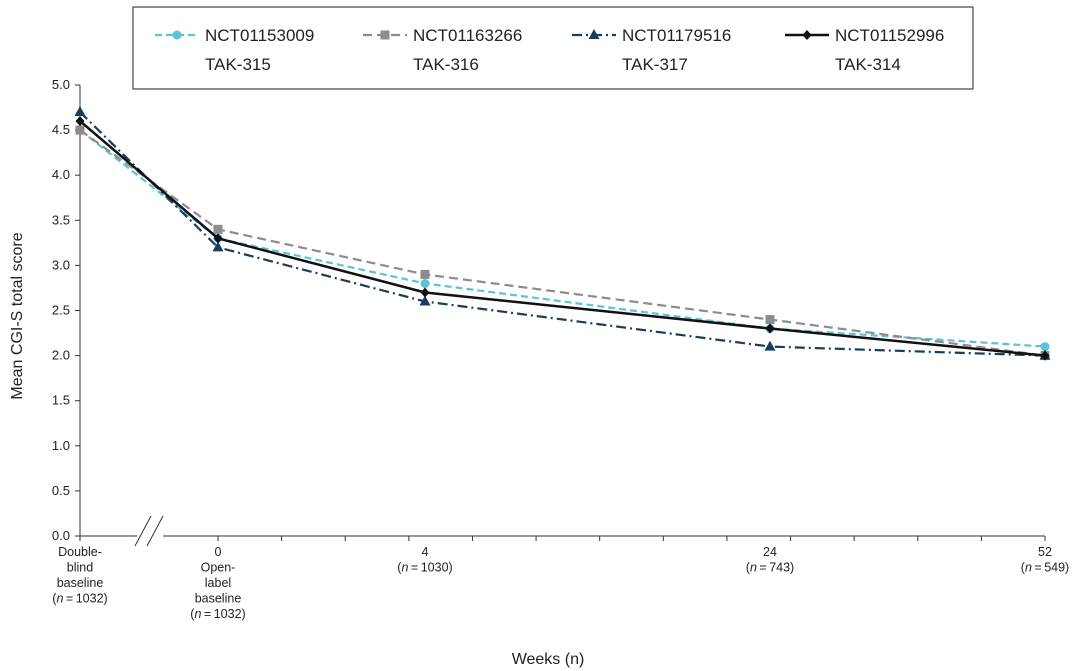 The height and width of the screenshot is (671, 1075). What do you see at coordinates (655, 64) in the screenshot?
I see `legend-sublabel: TAK-317` at bounding box center [655, 64].